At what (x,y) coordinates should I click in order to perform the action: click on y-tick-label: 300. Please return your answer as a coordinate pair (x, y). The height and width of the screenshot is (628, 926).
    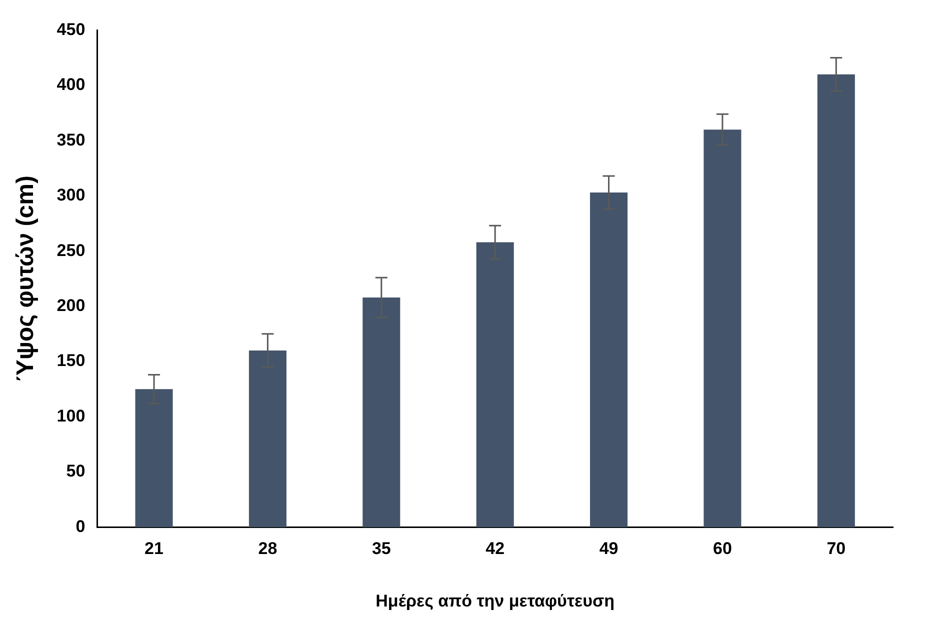
    Looking at the image, I should click on (71, 195).